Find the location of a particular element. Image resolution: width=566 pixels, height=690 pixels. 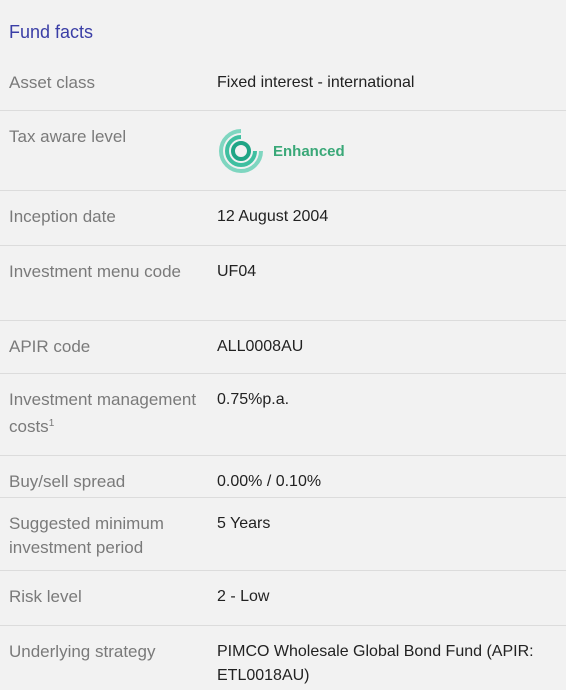

fact-value: 2 - Low is located at coordinates (243, 596).